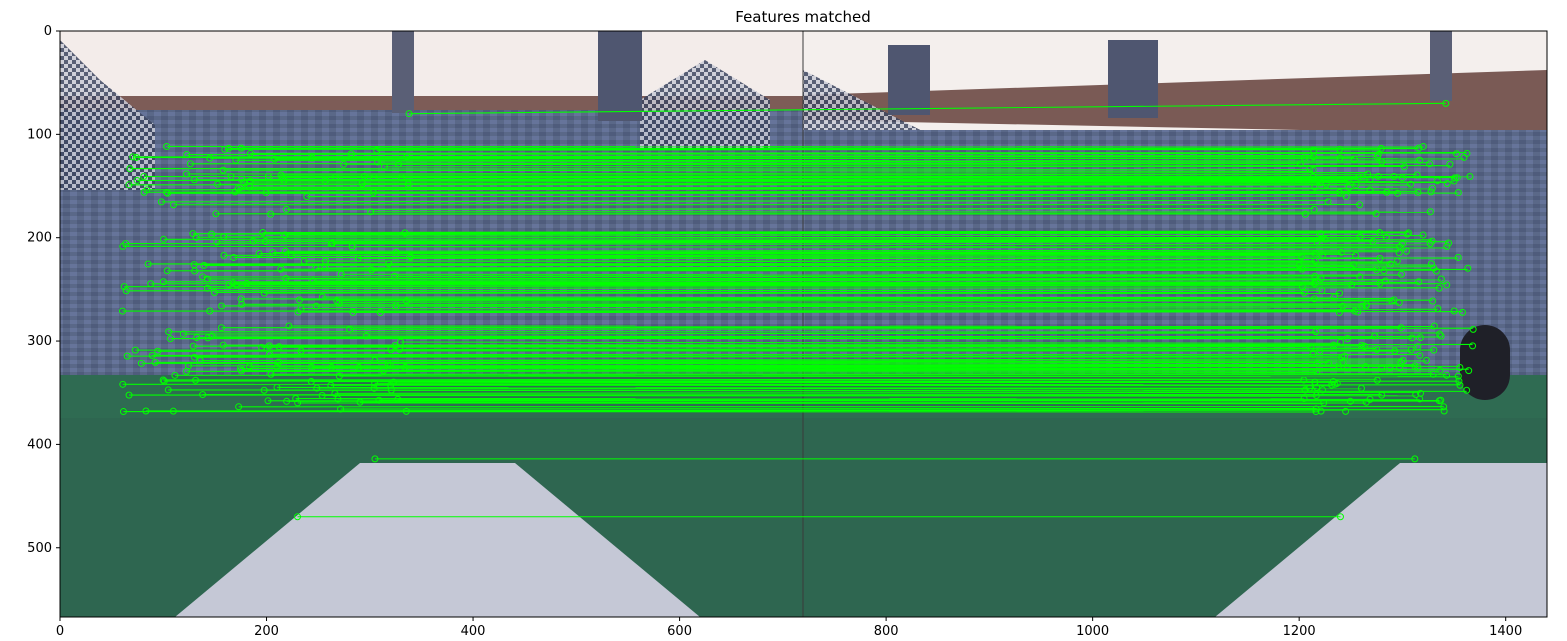  What do you see at coordinates (39, 134) in the screenshot?
I see `y-tick-label: 100` at bounding box center [39, 134].